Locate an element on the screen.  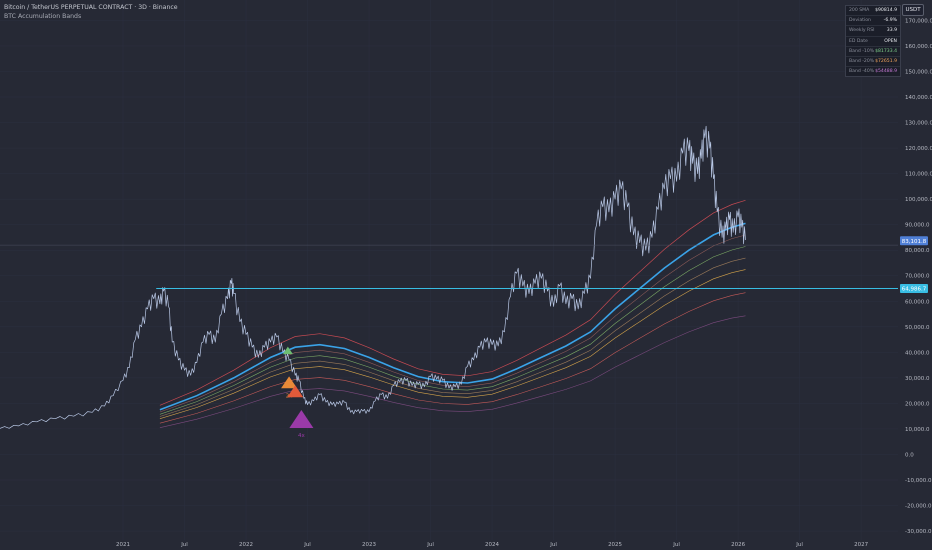
stats-value: $72651.9 is located at coordinates (886, 61).